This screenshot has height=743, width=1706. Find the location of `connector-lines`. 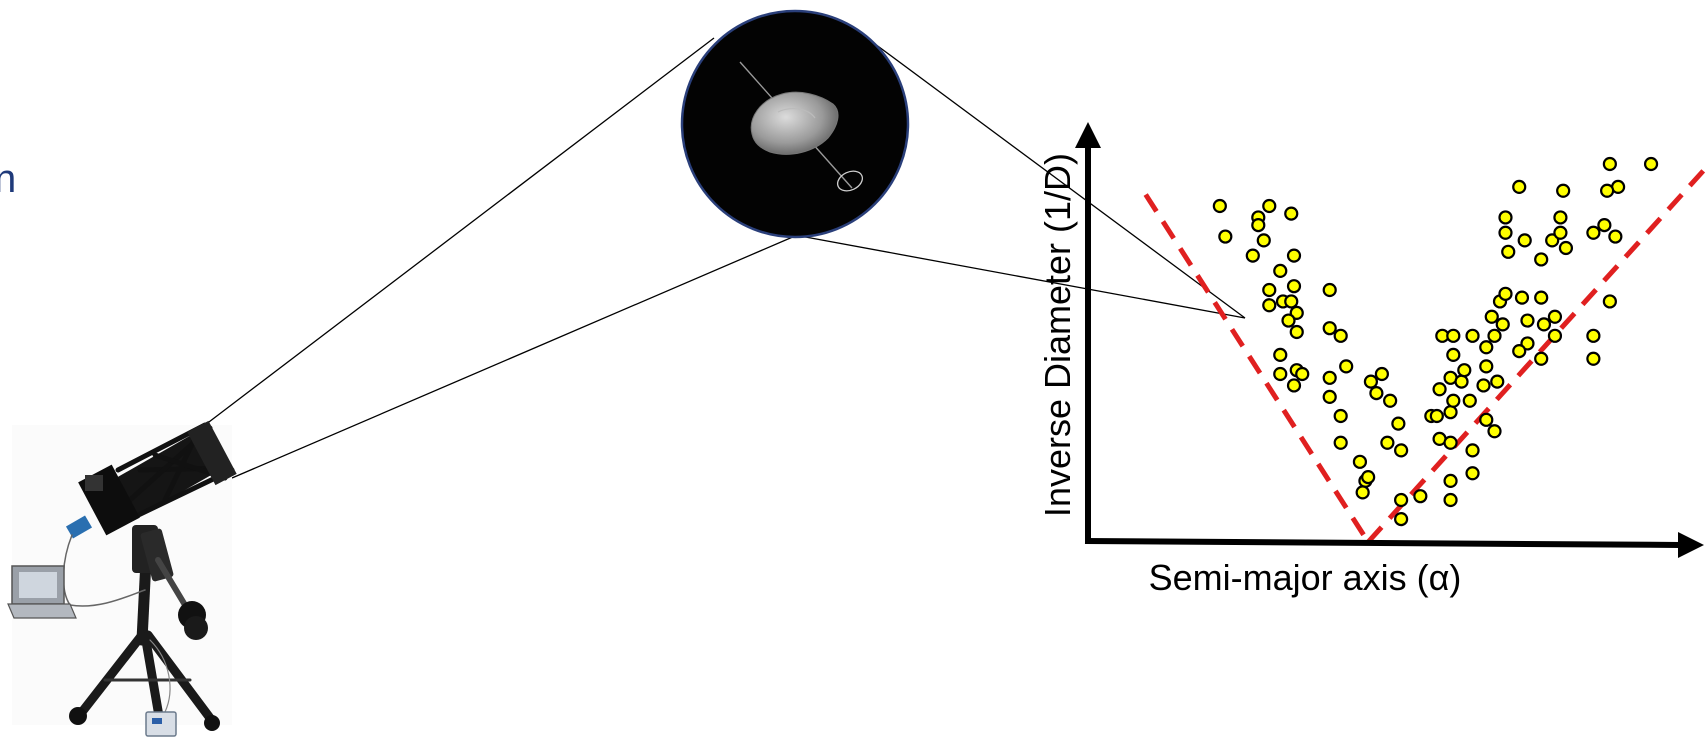

connector-lines is located at coordinates (1022, 181).